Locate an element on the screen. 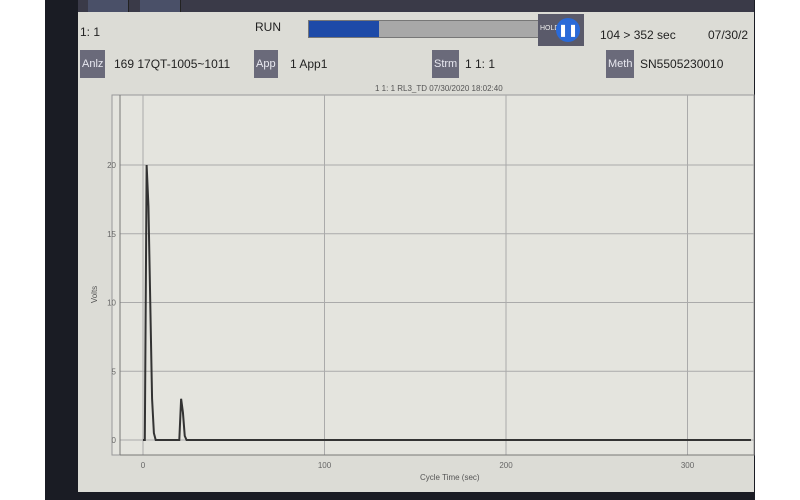 The height and width of the screenshot is (500, 800). x-tick-label: 300 is located at coordinates (688, 465).